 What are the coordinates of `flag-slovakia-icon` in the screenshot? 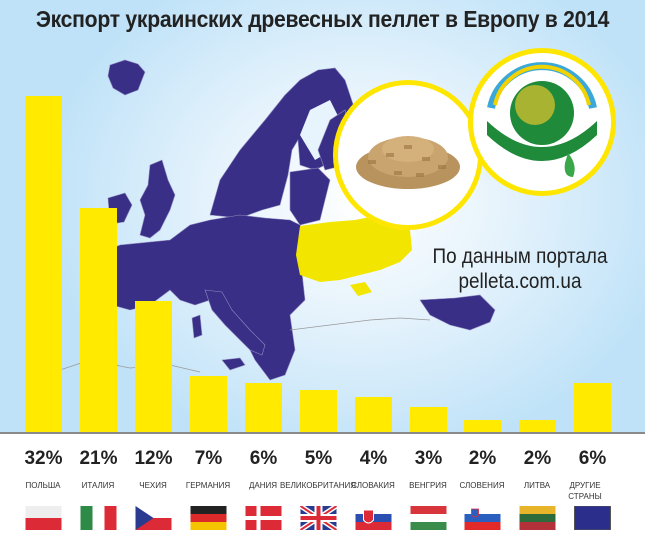 It's located at (373, 518).